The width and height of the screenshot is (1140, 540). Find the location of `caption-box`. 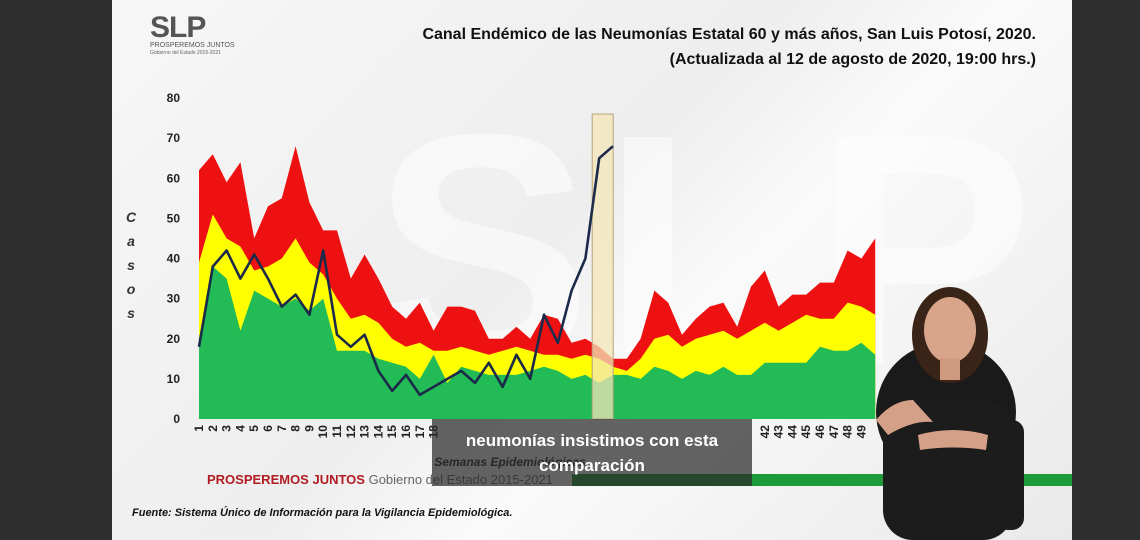

caption-box is located at coordinates (592, 452).